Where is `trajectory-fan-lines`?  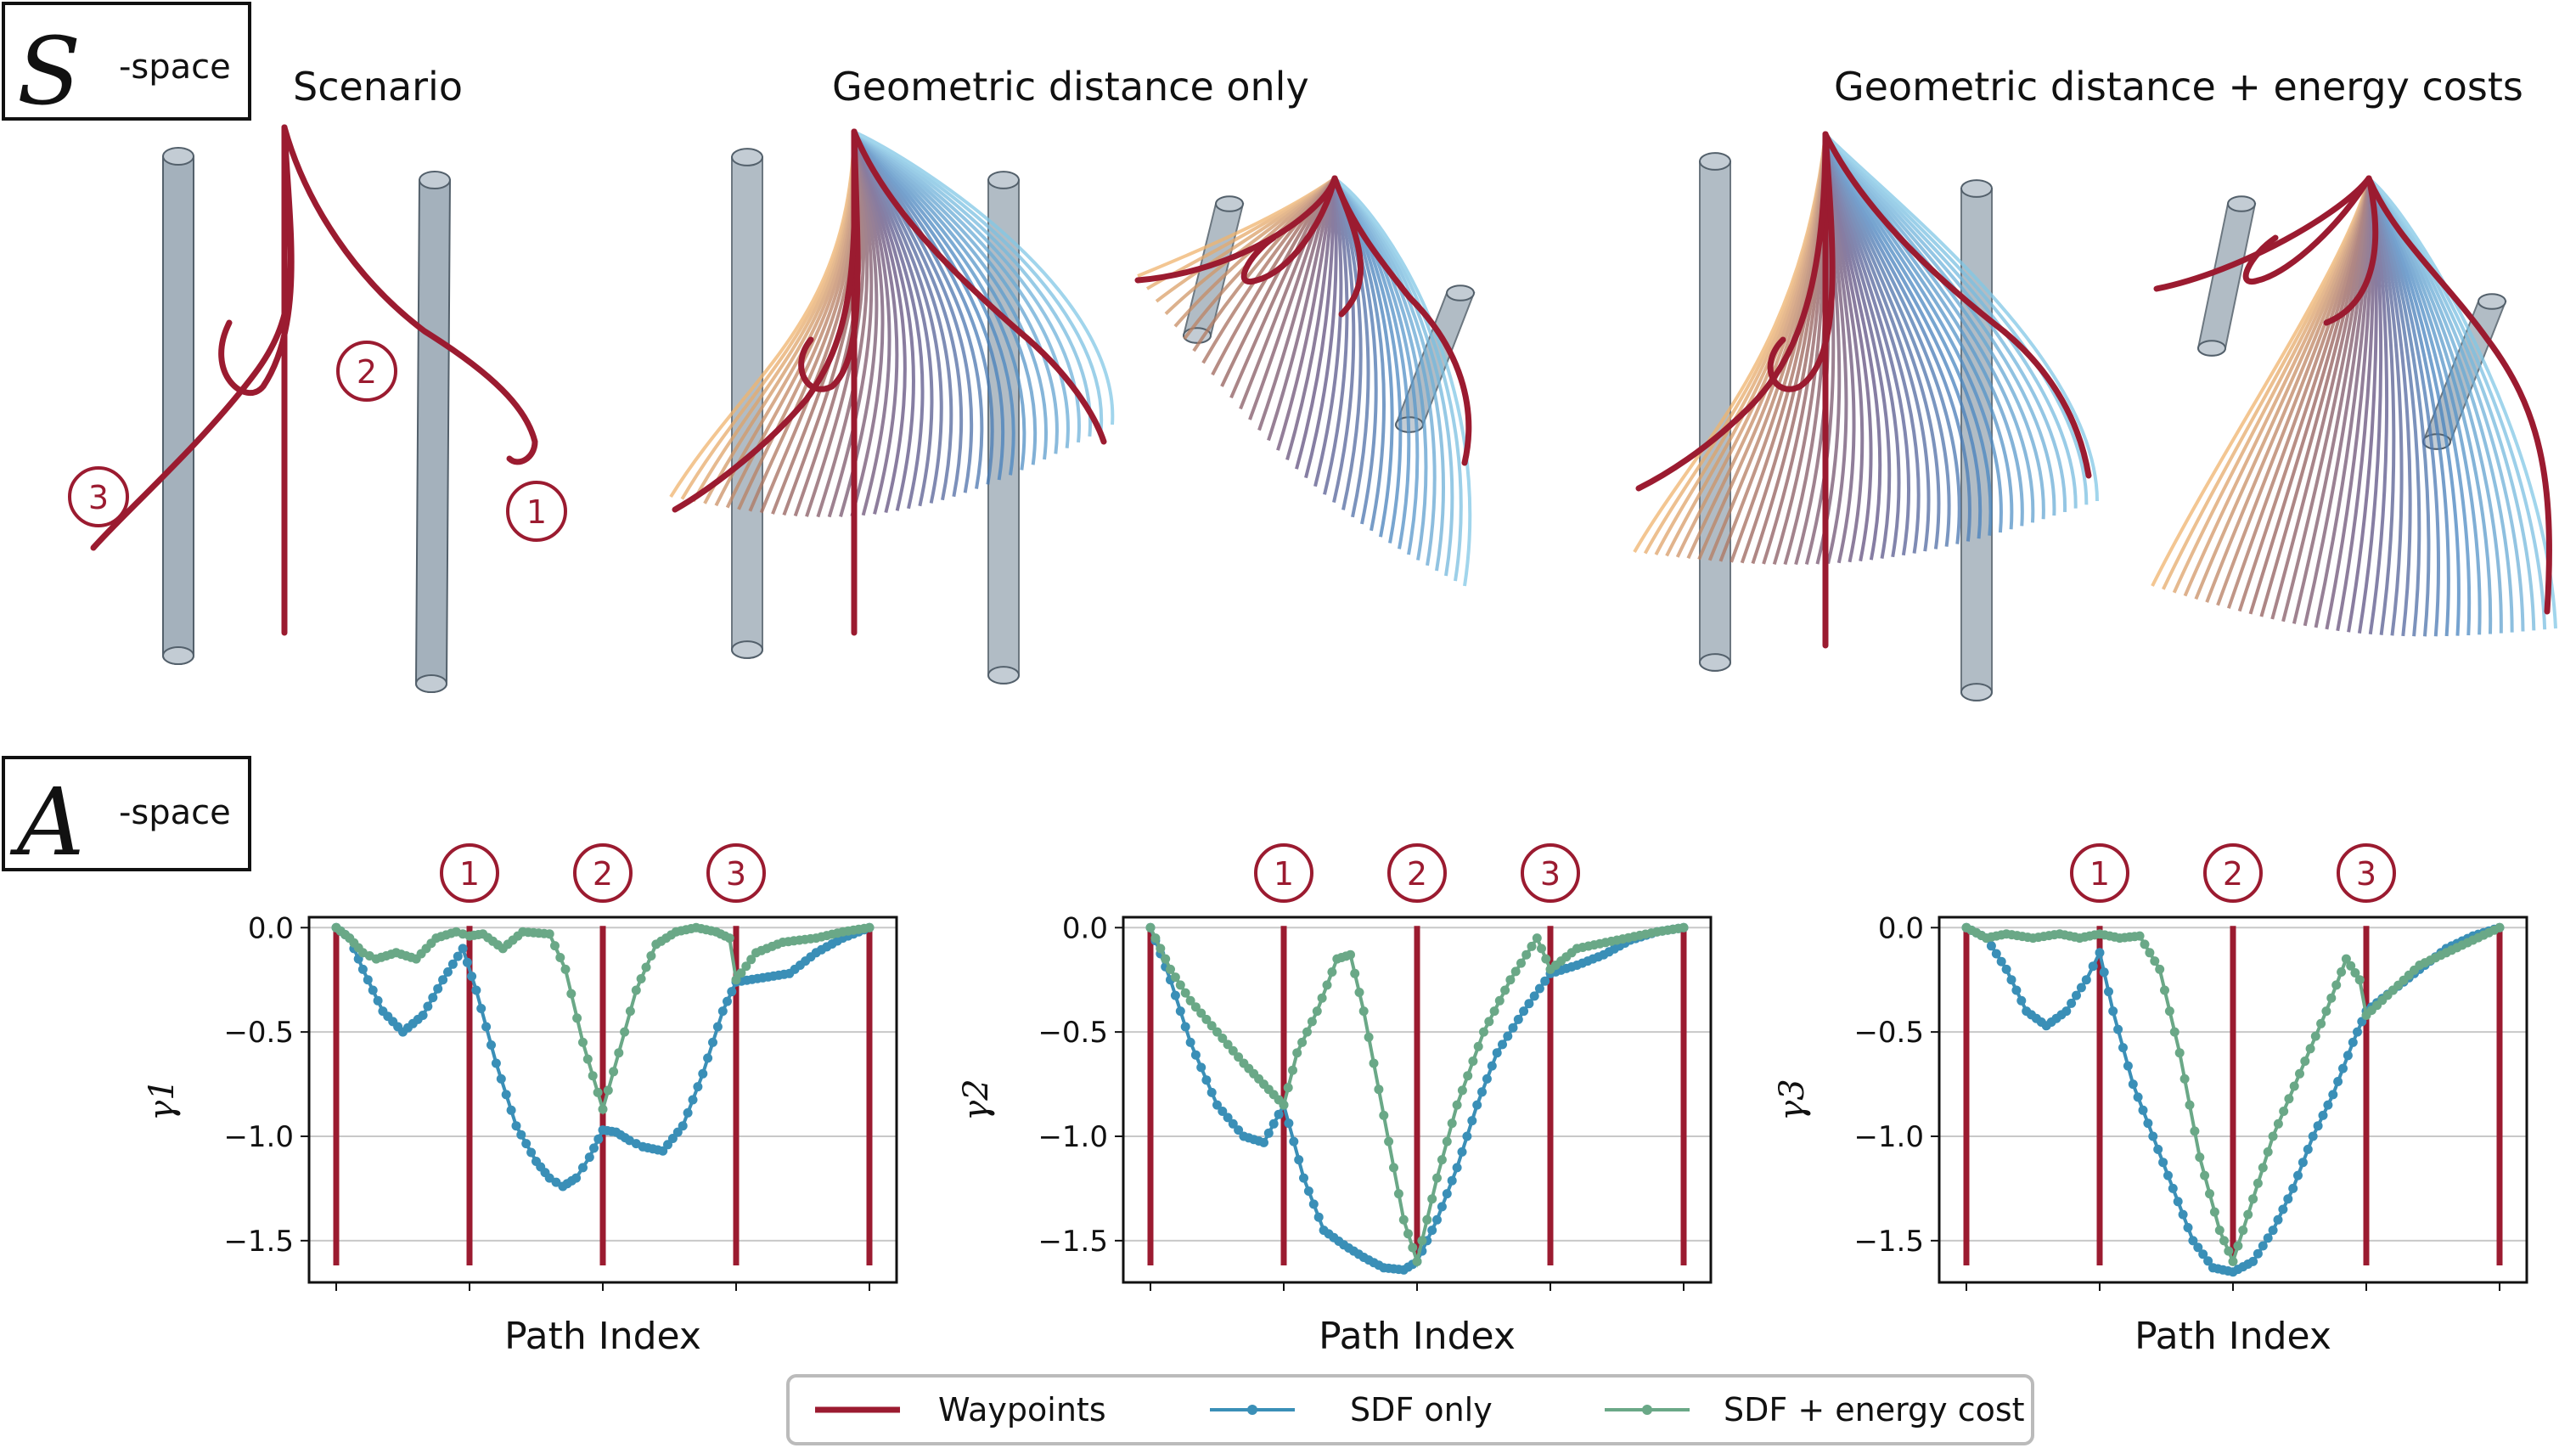
trajectory-fan-lines is located at coordinates (2354, 407).